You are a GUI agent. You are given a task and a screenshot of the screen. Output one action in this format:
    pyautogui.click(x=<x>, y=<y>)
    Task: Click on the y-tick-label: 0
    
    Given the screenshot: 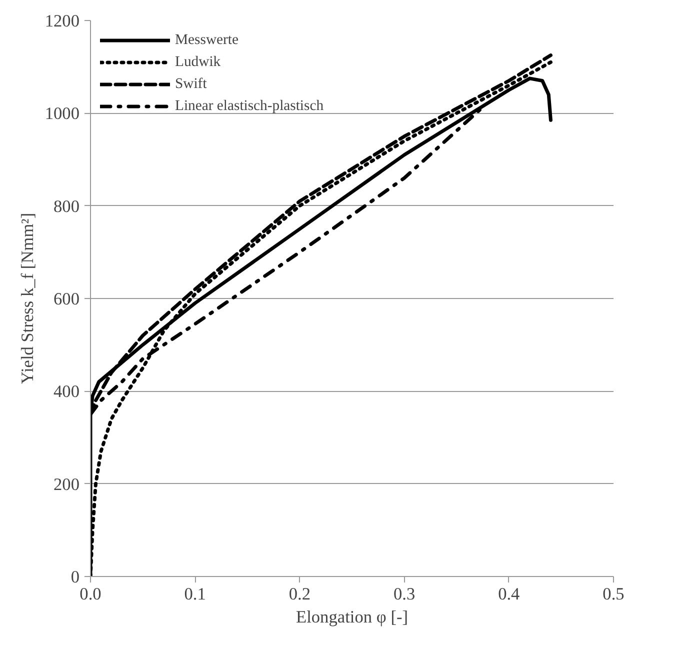 What is the action you would take?
    pyautogui.click(x=75, y=577)
    